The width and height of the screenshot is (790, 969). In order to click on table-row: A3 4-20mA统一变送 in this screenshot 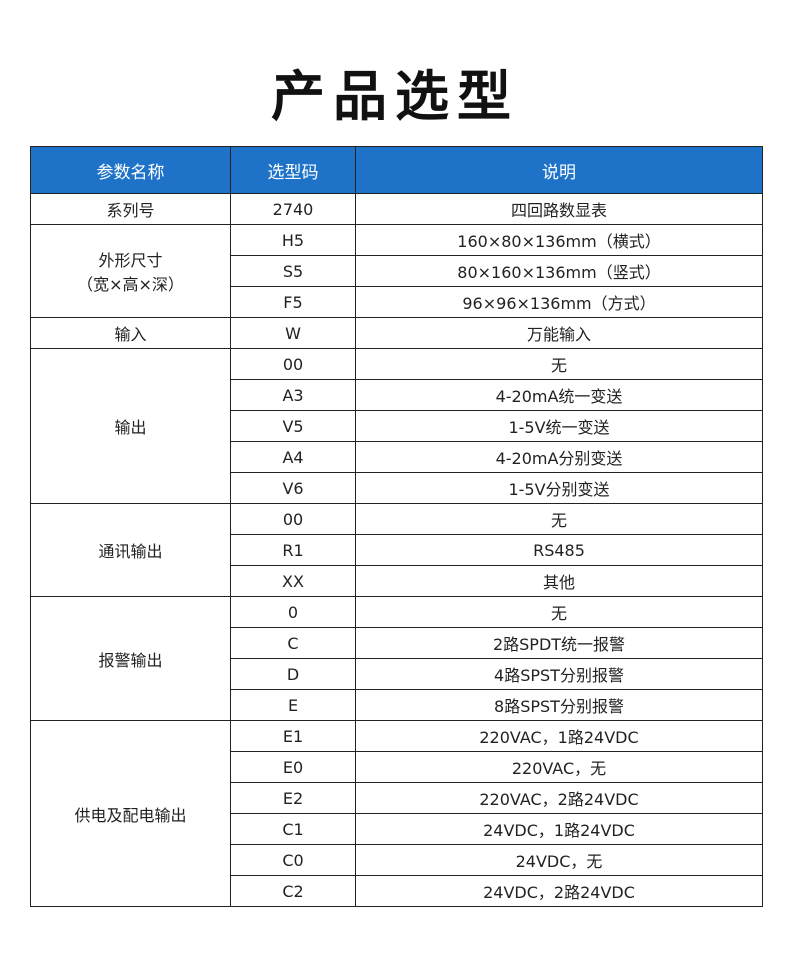, I will do `click(397, 395)`.